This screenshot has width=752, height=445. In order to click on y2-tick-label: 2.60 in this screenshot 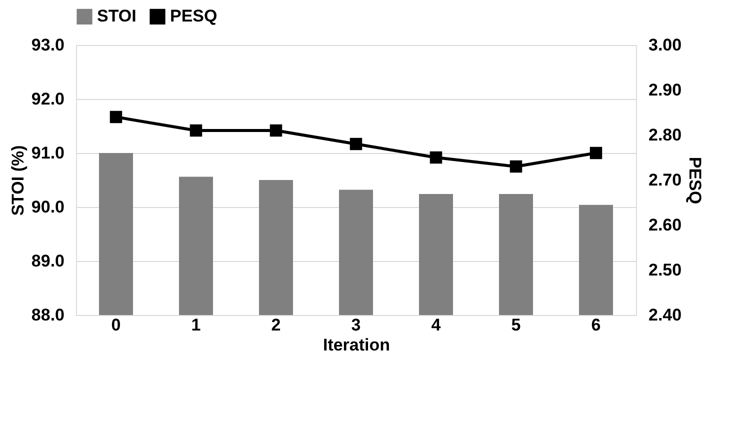, I will do `click(665, 225)`.